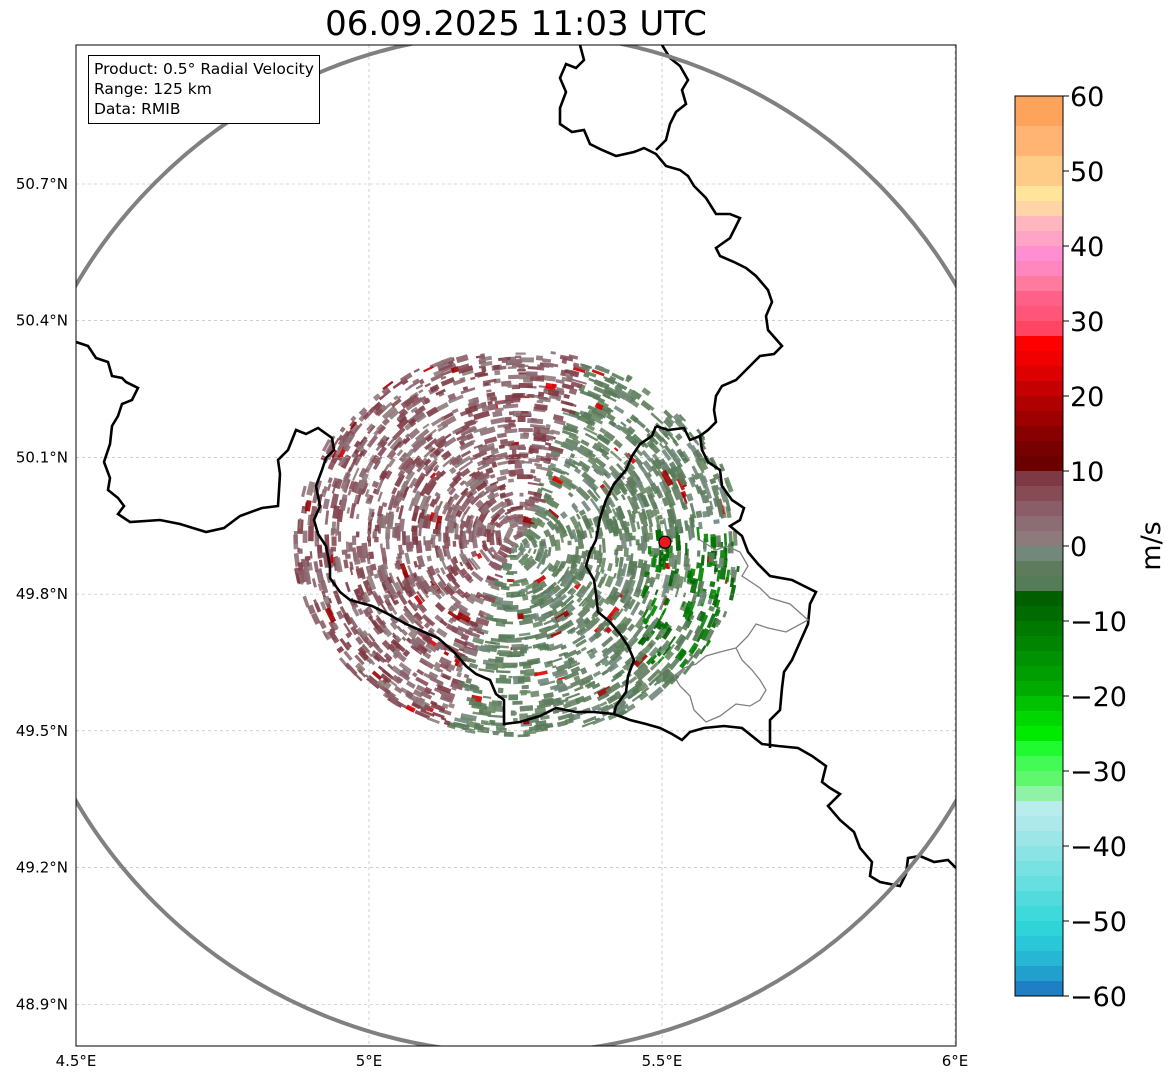 Image resolution: width=1171 pixels, height=1081 pixels. I want to click on colorbar-tick-label: −40, so click(1098, 847).